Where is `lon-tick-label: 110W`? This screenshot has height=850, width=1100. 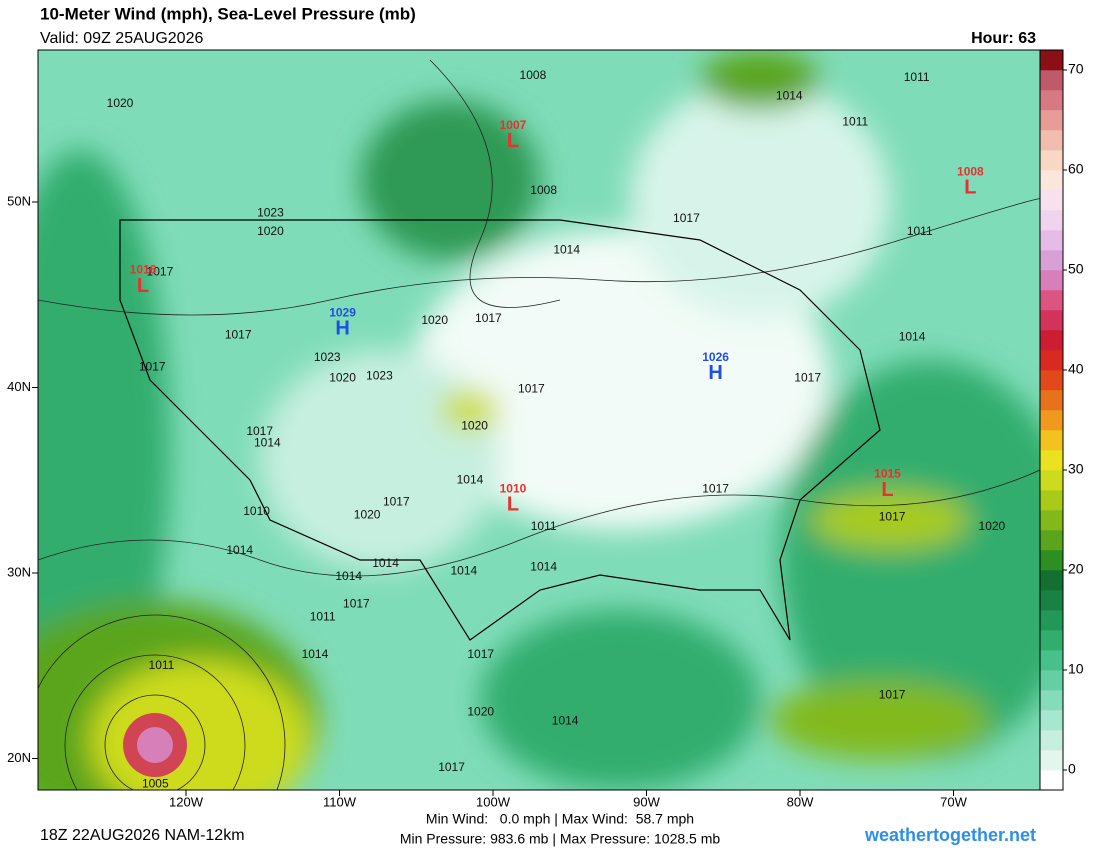
lon-tick-label: 110W is located at coordinates (340, 801).